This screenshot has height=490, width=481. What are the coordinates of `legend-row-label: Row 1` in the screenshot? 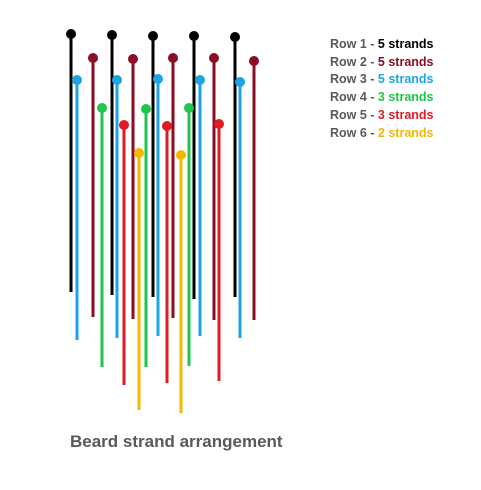 It's located at (348, 44).